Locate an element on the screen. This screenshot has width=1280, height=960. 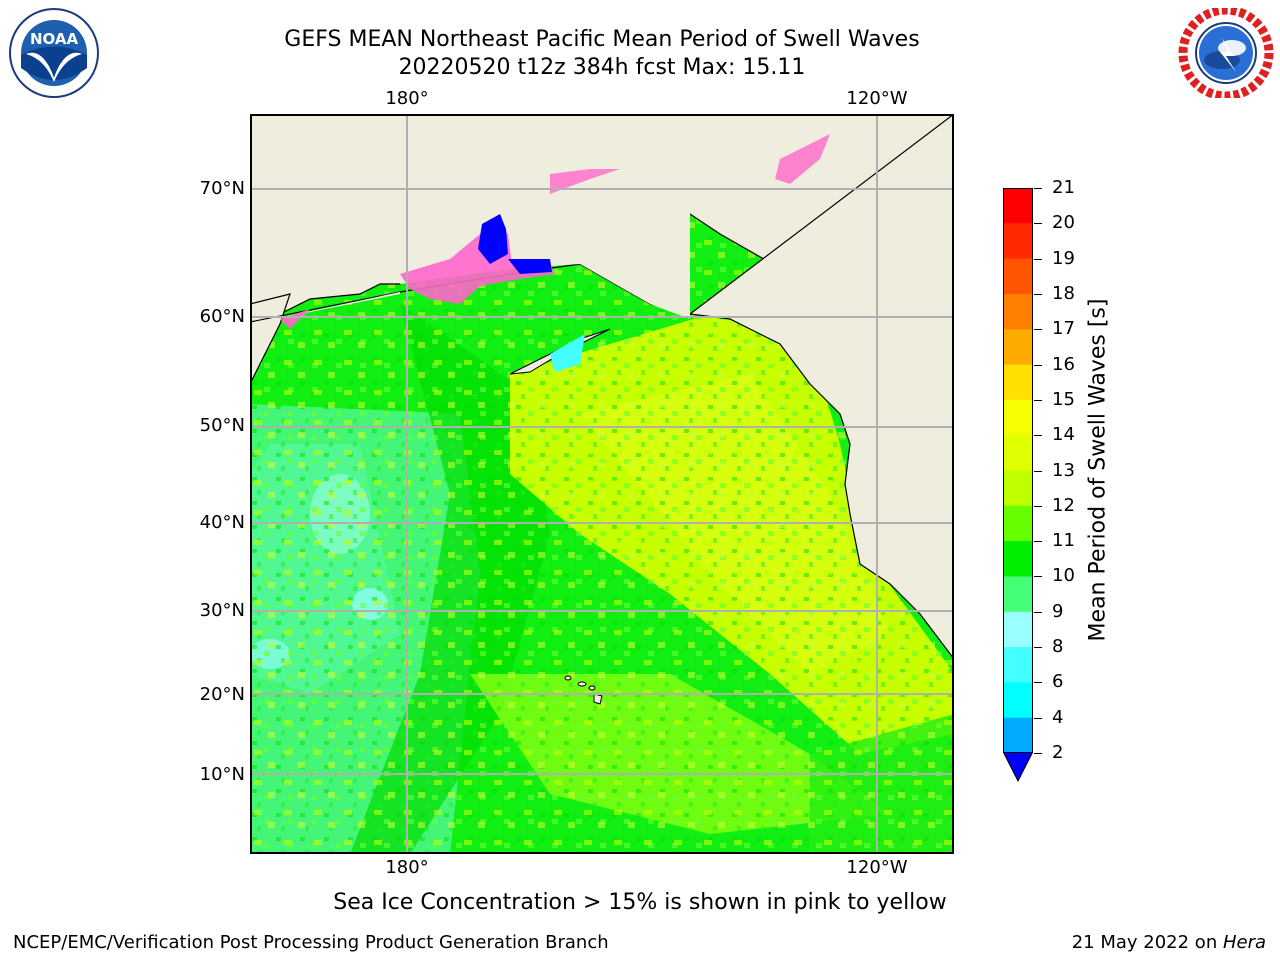
colorbar-tick-label: 10 is located at coordinates (1063, 576).